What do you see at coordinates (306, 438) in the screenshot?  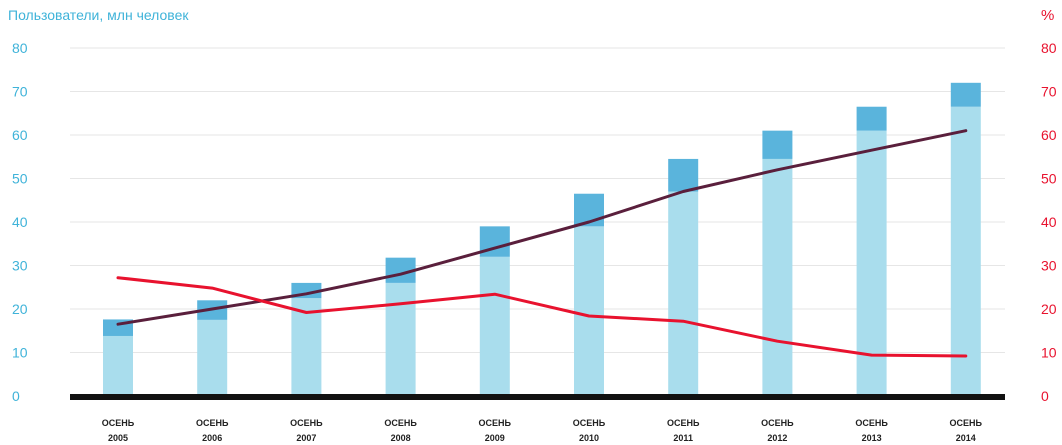 I see `x-tick-label-line2: 2007` at bounding box center [306, 438].